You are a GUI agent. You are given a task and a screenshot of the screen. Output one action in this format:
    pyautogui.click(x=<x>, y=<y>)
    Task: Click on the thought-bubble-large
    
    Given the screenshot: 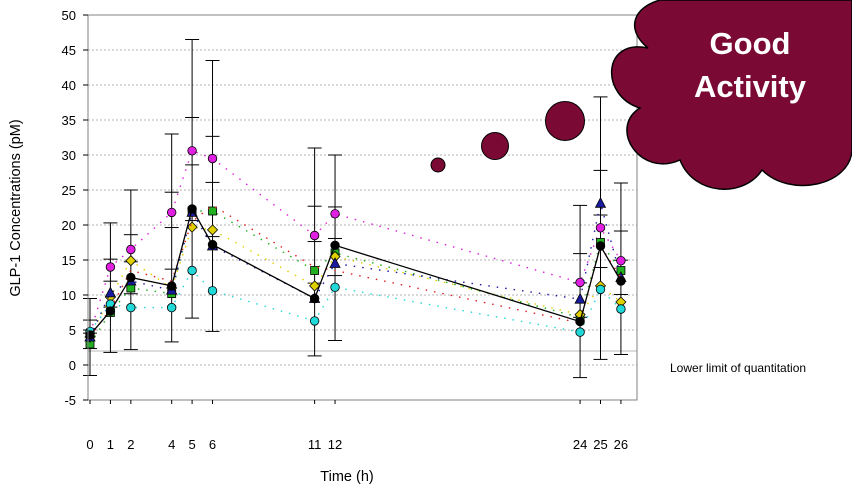 What is the action you would take?
    pyautogui.click(x=565, y=121)
    